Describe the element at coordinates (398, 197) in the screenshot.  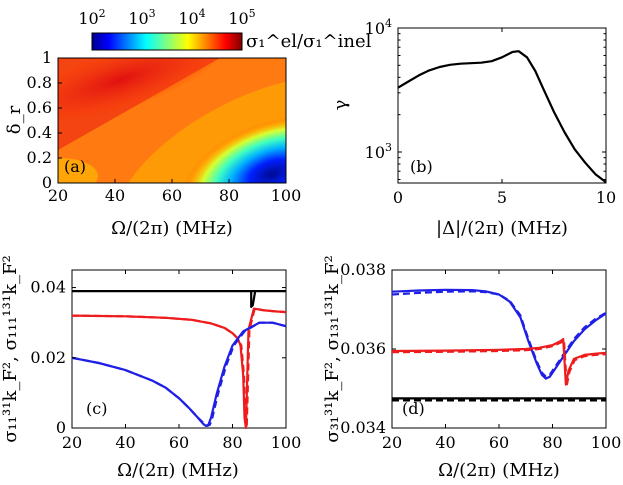
I see `x-tick-label: 0` at that location.